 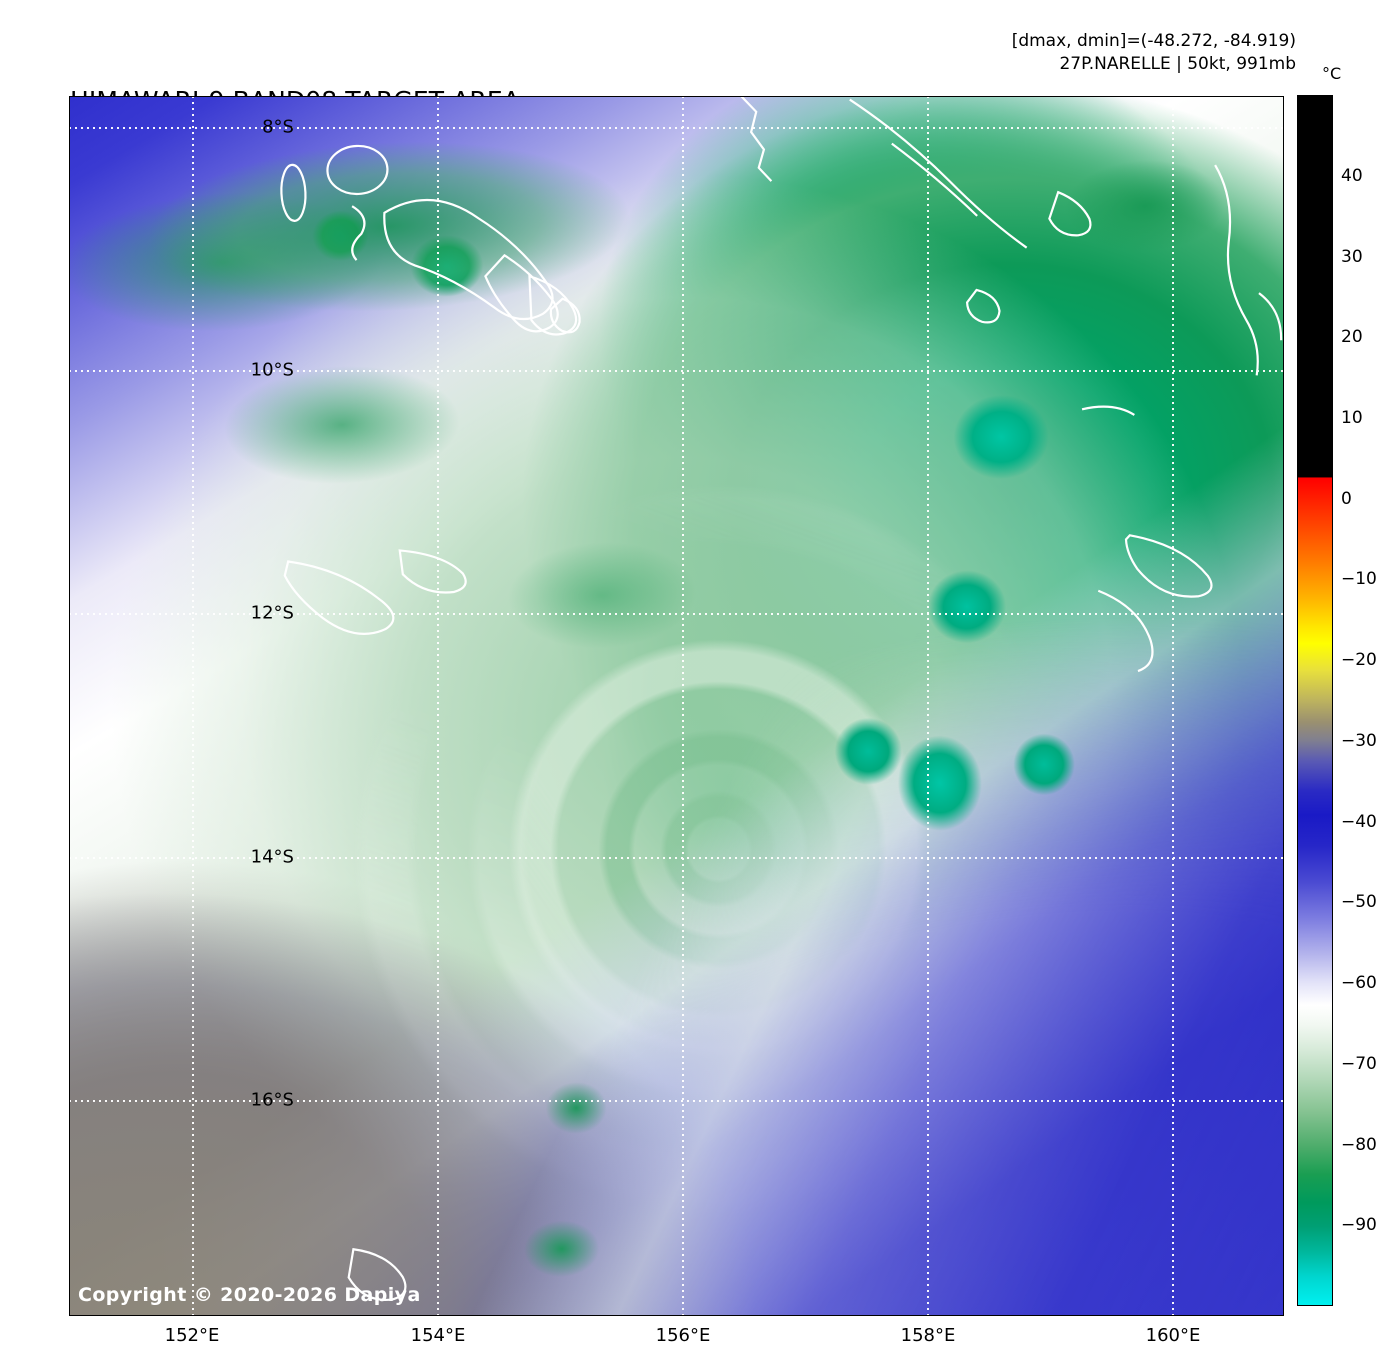 I want to click on coastline-ne-chain, so click(x=938, y=173).